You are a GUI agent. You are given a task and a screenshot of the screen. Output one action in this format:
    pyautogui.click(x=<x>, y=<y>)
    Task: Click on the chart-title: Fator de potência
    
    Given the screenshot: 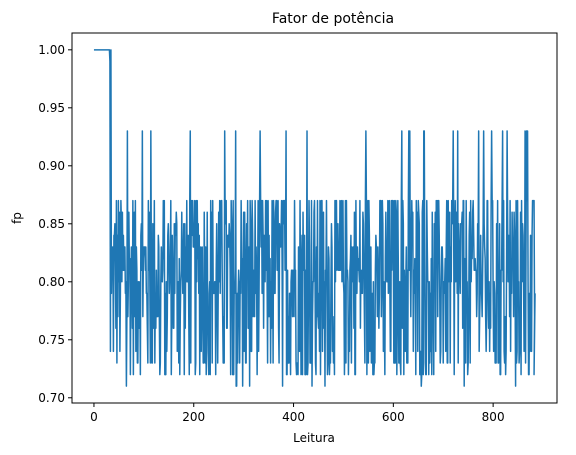 What is the action you would take?
    pyautogui.click(x=333, y=19)
    